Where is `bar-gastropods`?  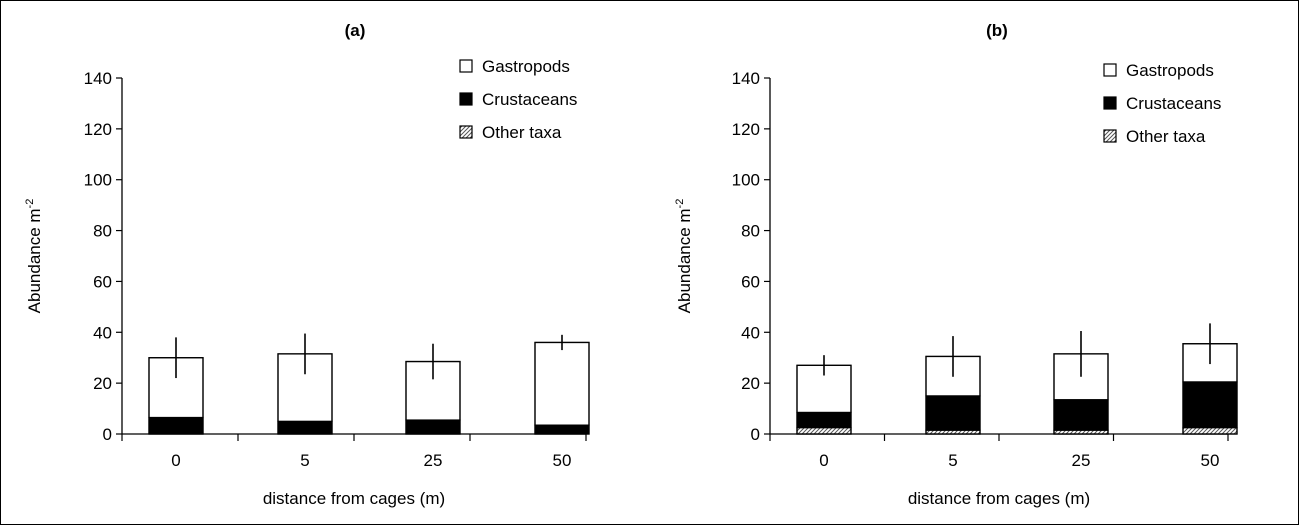 bar-gastropods is located at coordinates (562, 383).